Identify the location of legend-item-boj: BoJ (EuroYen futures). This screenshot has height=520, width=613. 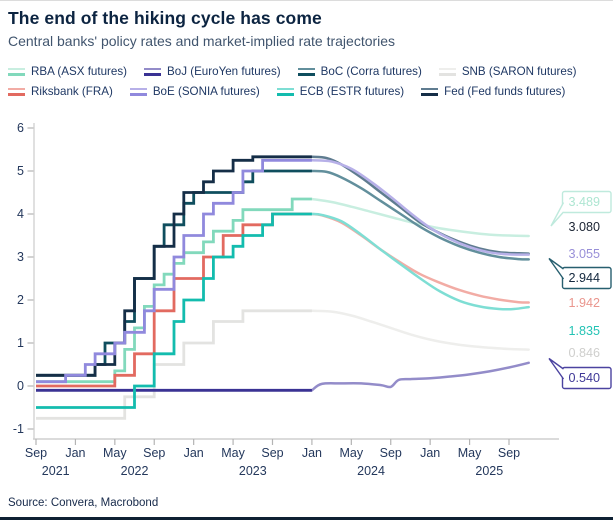
(212, 71).